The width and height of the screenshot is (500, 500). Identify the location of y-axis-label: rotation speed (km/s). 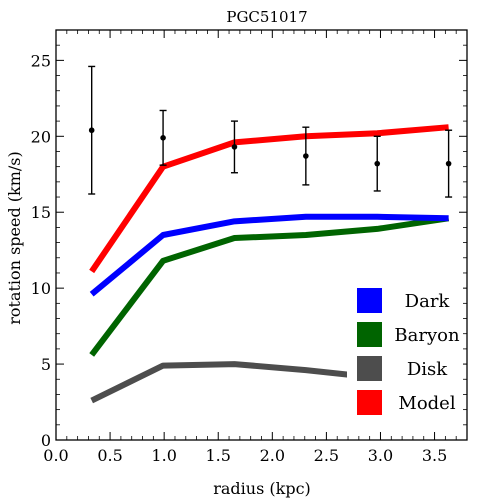
(14, 238).